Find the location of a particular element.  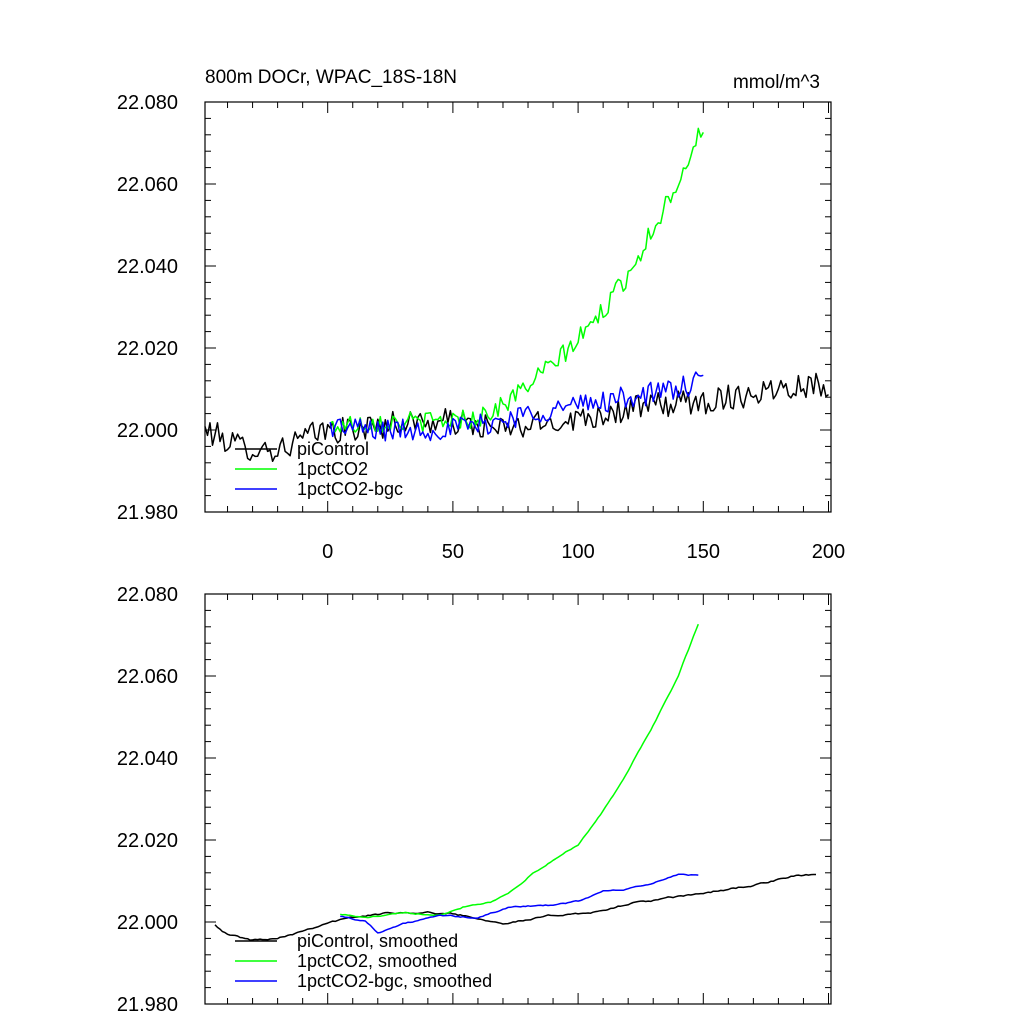

legend-label: 1pctCO2 is located at coordinates (332, 469).